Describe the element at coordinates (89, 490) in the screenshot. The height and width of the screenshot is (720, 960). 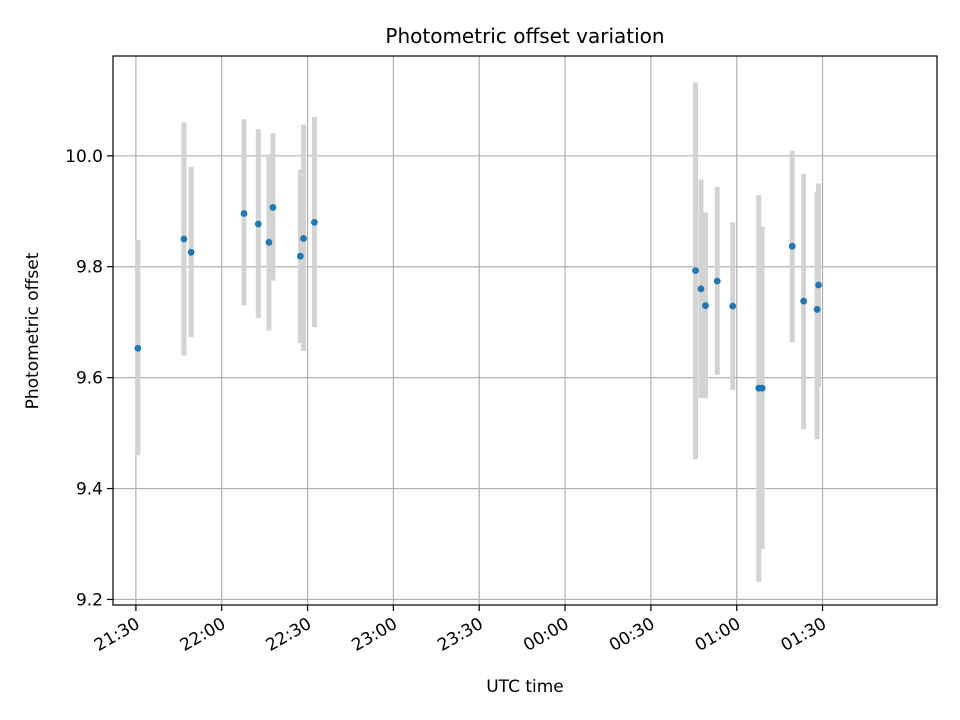
I see `y-tick-label: 9.4` at that location.